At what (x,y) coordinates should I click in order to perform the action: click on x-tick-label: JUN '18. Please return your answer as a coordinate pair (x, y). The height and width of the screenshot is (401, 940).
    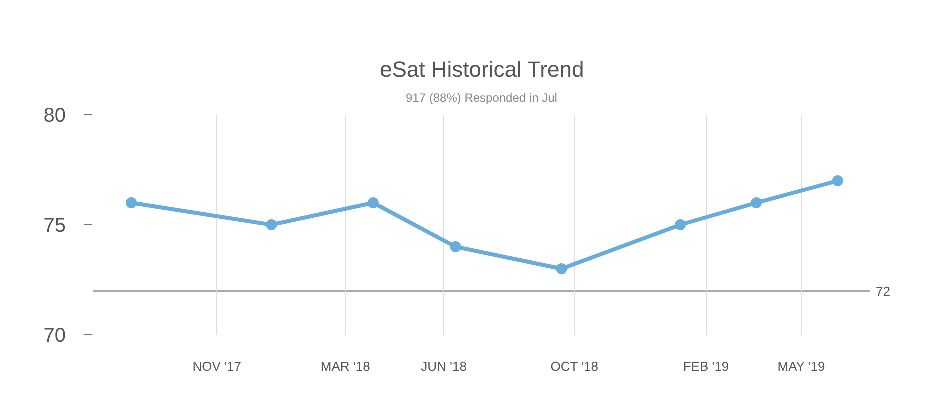
    Looking at the image, I should click on (444, 366).